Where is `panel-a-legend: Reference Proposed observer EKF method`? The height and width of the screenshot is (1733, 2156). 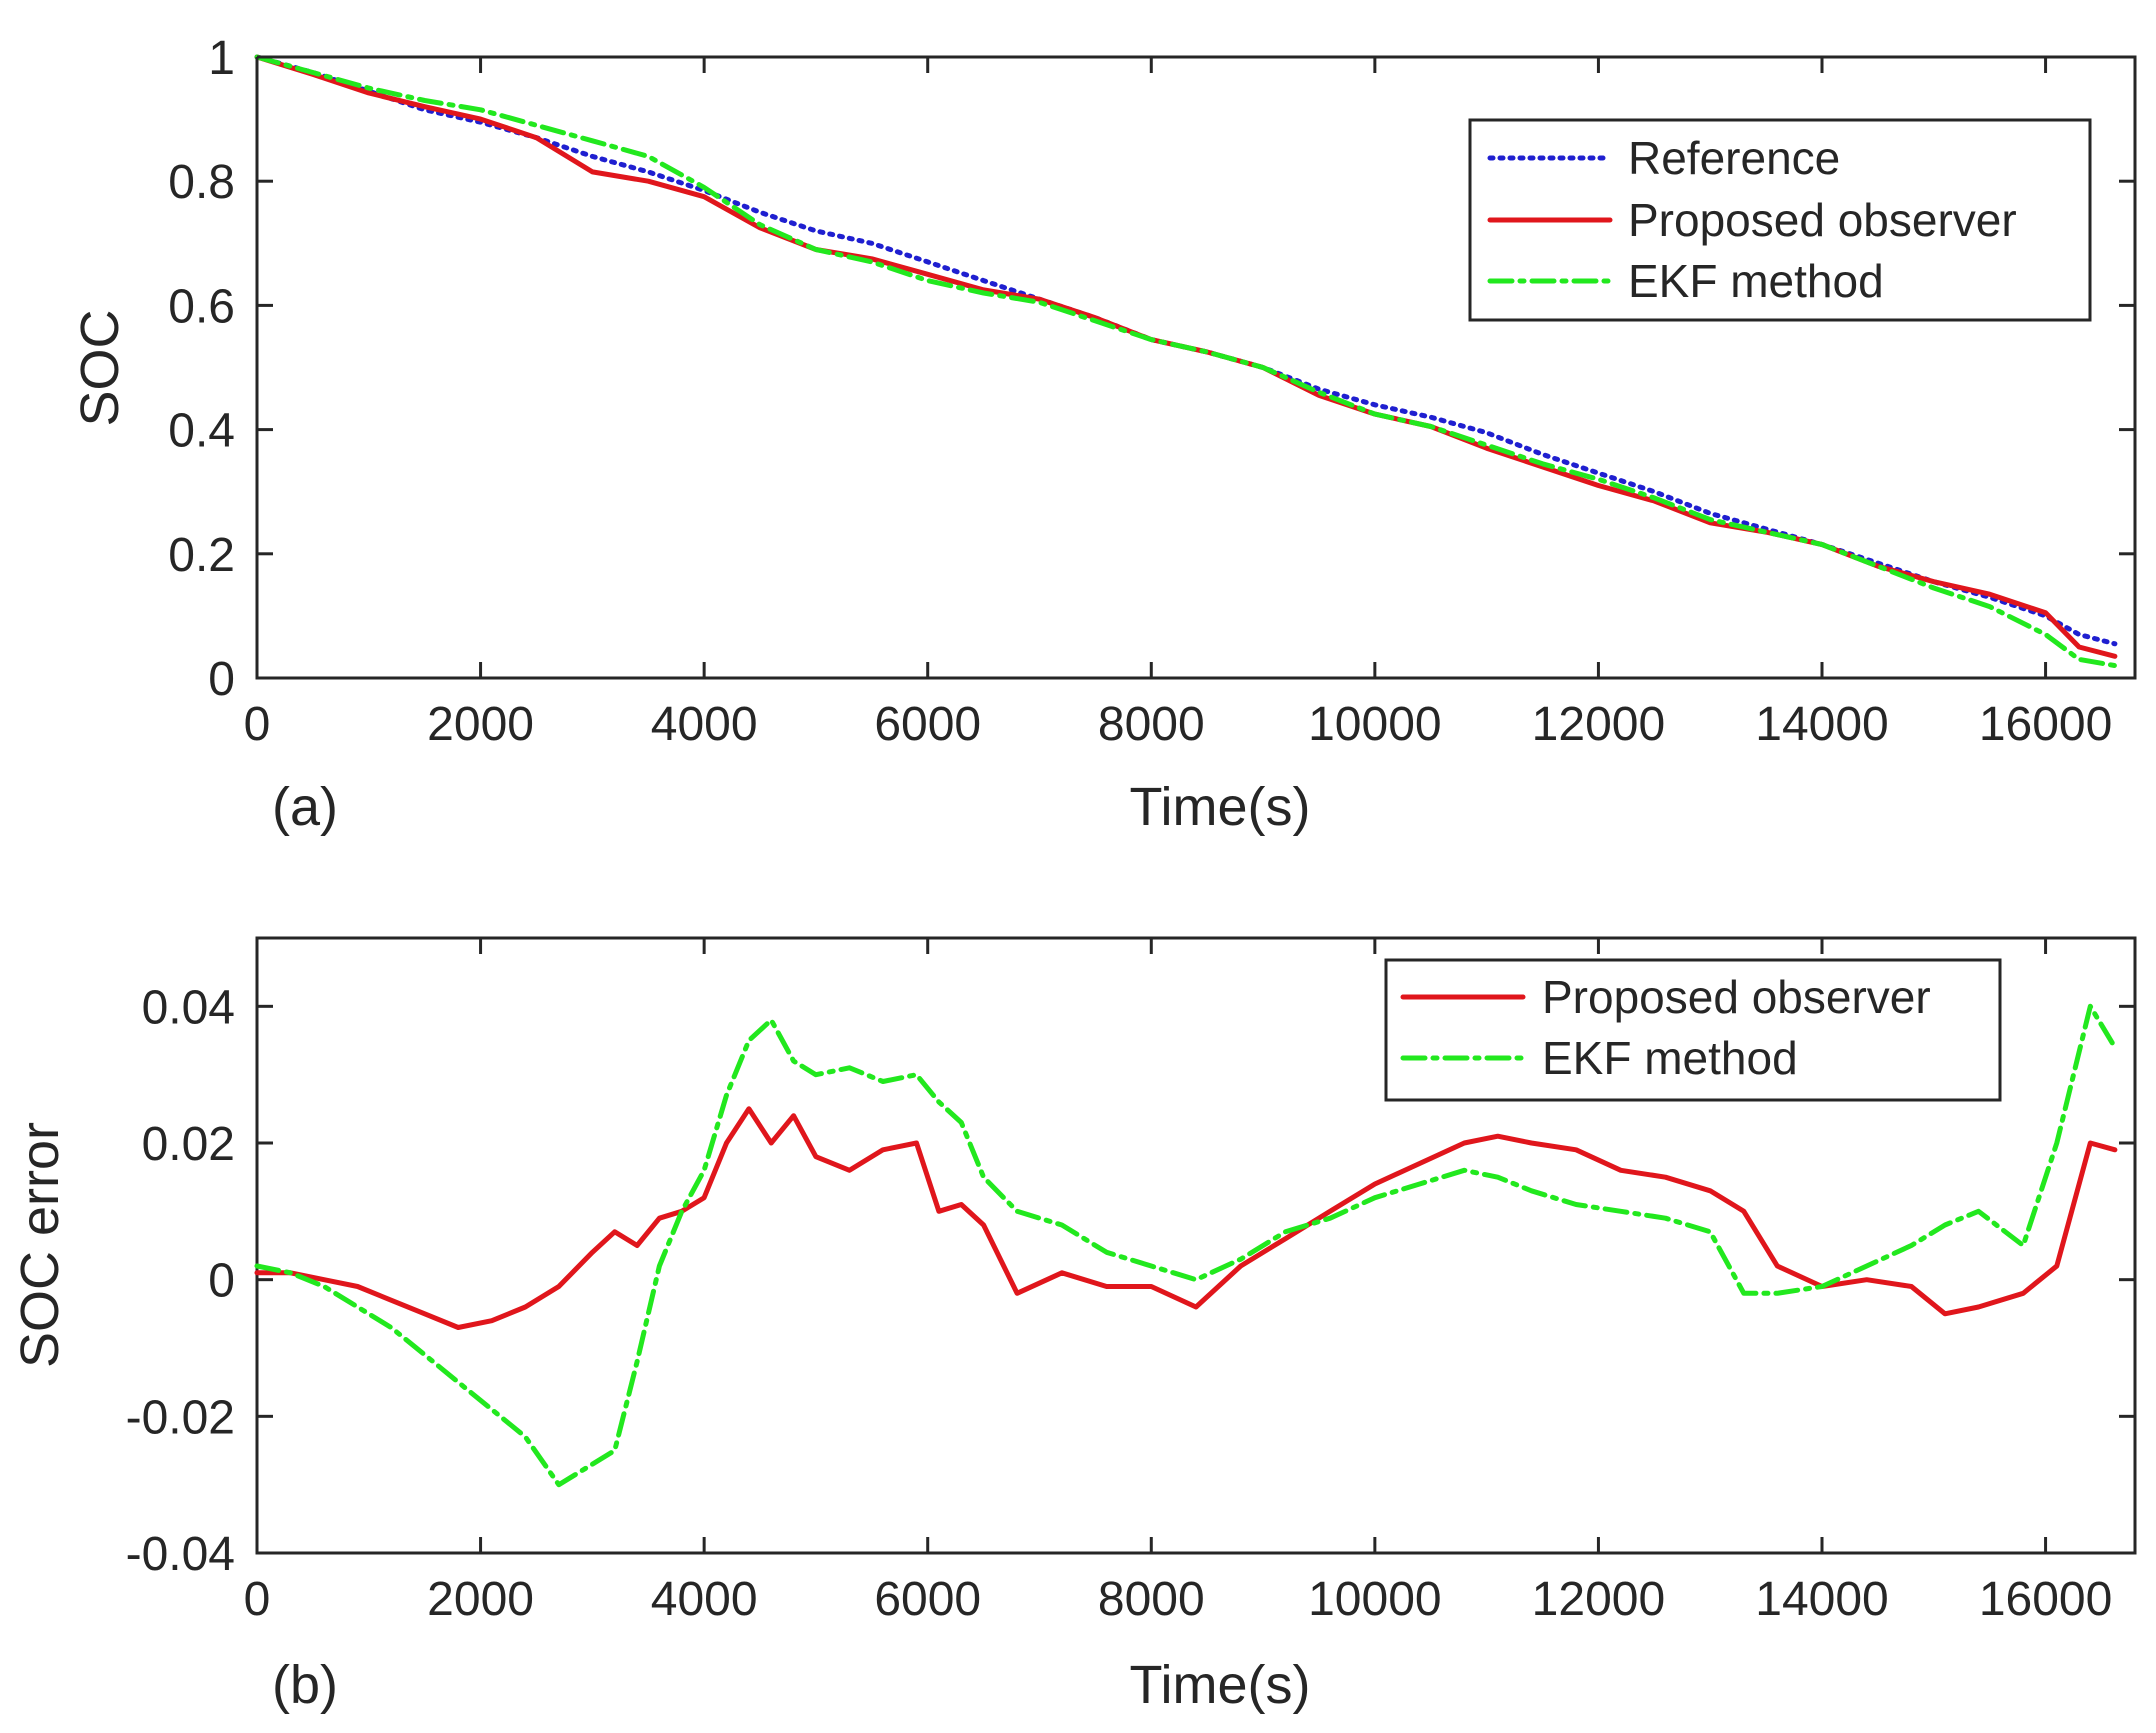
panel-a-legend: Reference Proposed observer EKF method is located at coordinates (1780, 220).